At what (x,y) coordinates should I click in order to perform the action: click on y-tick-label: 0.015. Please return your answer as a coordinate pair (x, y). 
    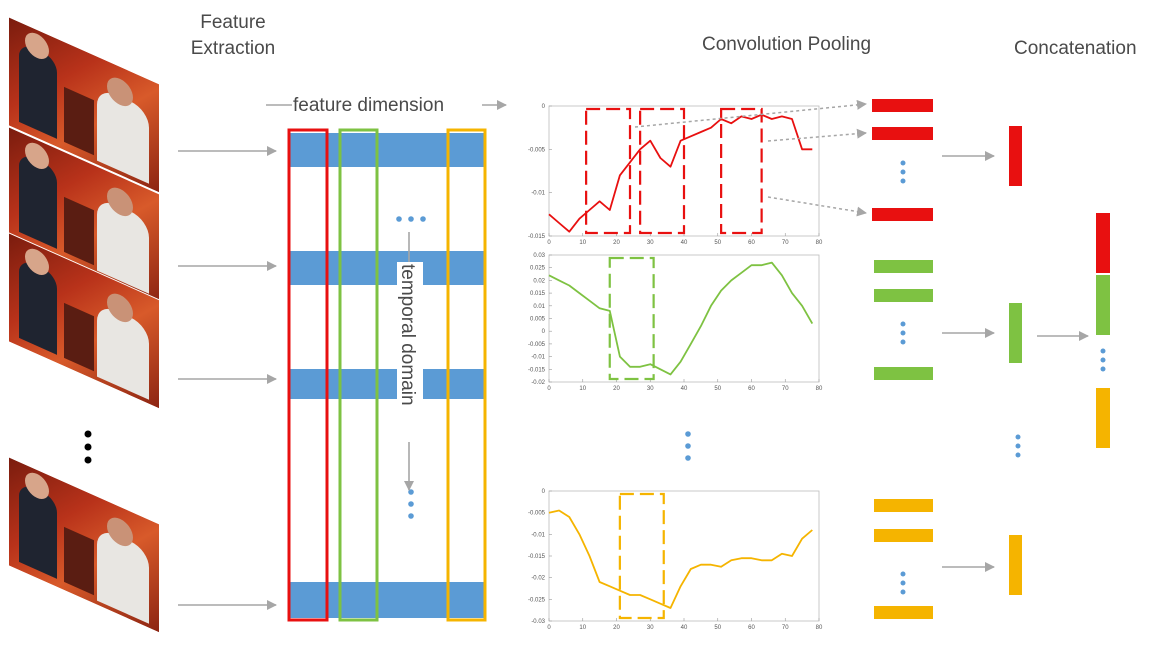
    Looking at the image, I should click on (538, 294).